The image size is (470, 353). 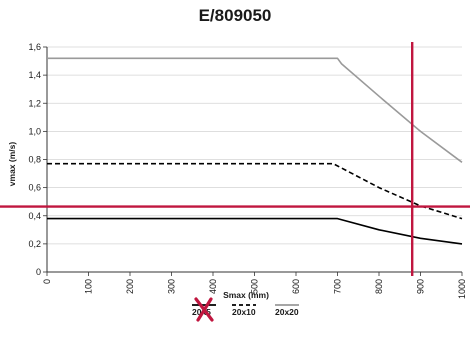 I want to click on x-tick-label: 100, so click(x=89, y=286).